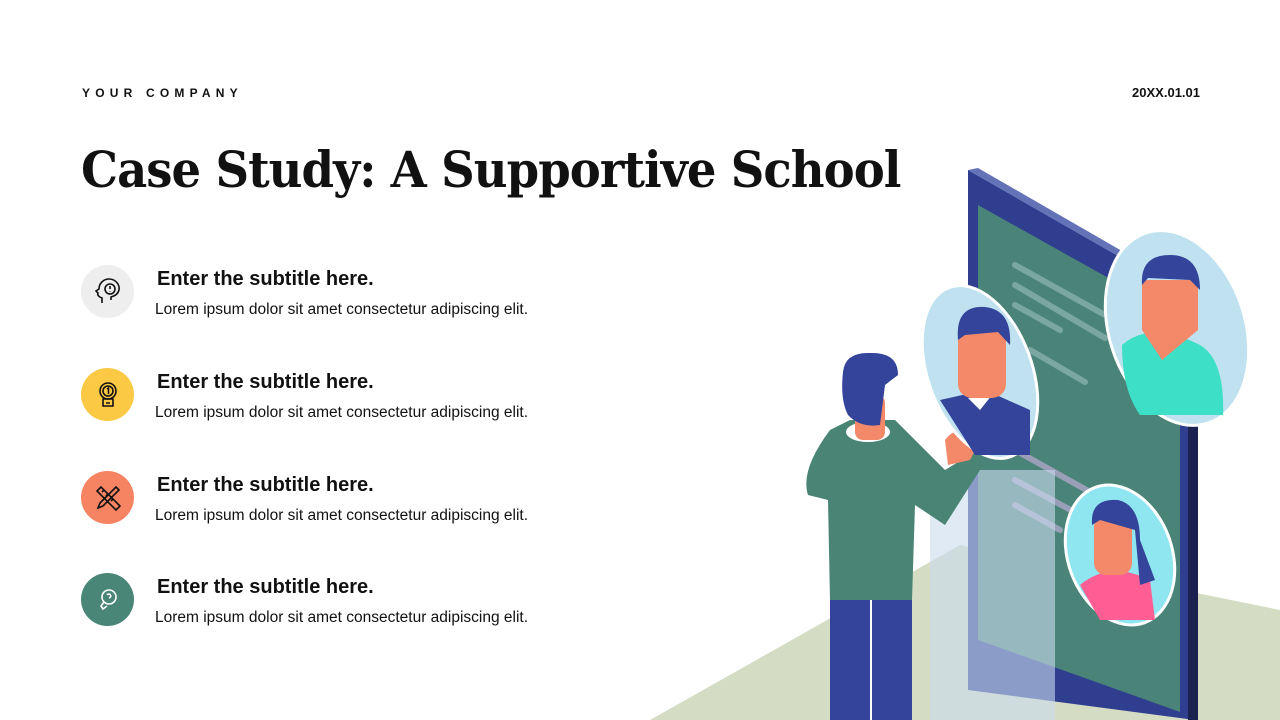 The image size is (1280, 720). Describe the element at coordinates (107, 497) in the screenshot. I see `pencil-ruler-icon` at that location.